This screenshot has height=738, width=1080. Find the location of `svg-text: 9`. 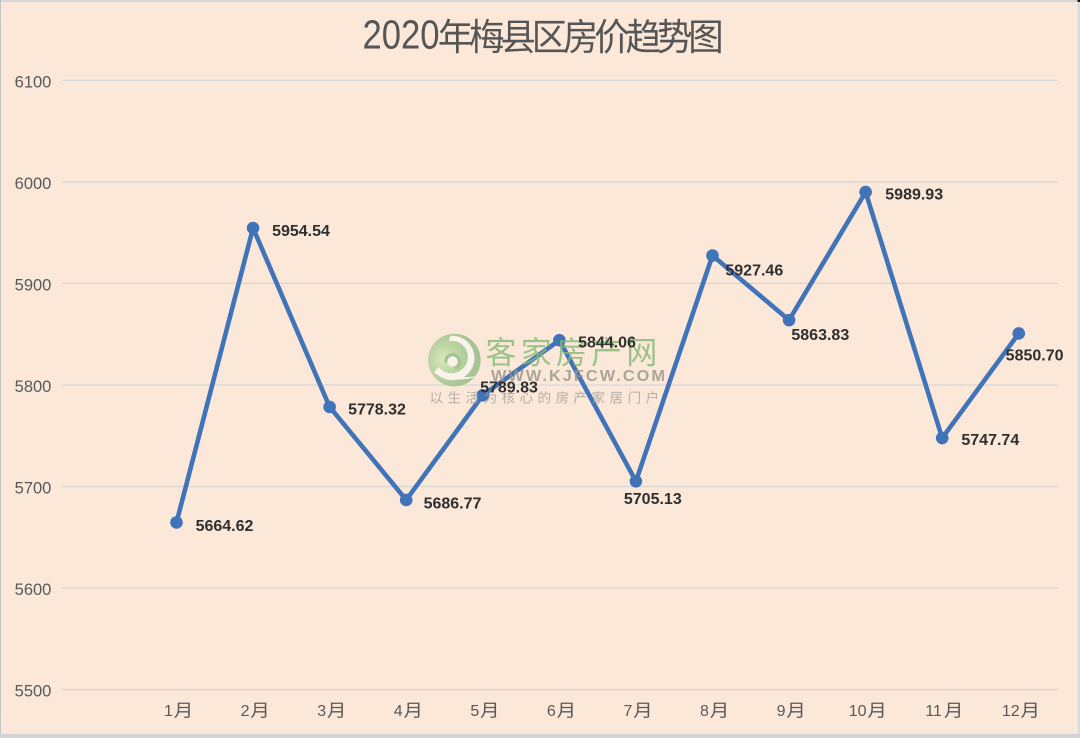

svg-text: 9 is located at coordinates (781, 711).